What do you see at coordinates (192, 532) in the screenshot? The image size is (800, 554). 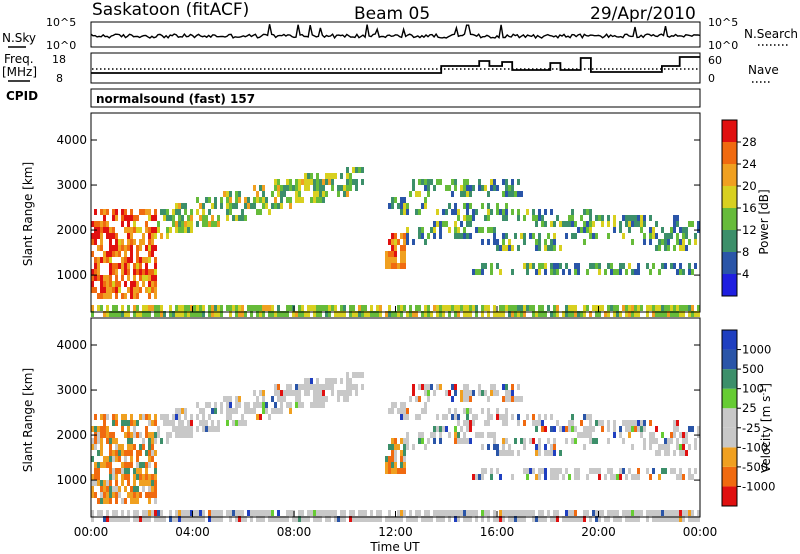 I see `xtick-label: 04:00` at bounding box center [192, 532].